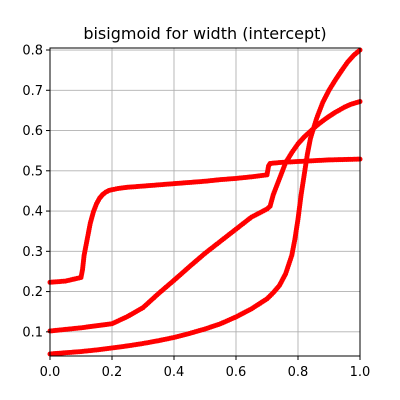 This screenshot has width=400, height=400. I want to click on y-tick-label: 0.2, so click(32, 292).